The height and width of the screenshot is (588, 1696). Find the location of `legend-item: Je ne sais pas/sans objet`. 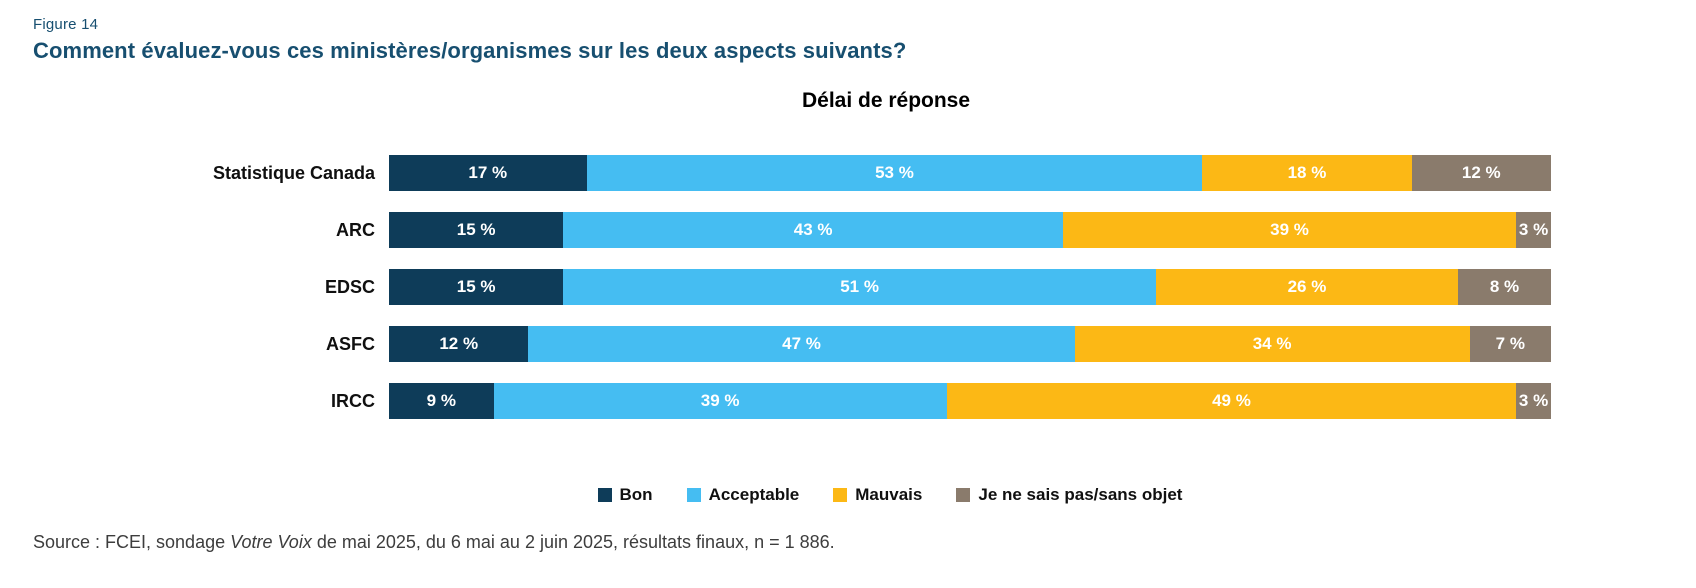

legend-item: Je ne sais pas/sans objet is located at coordinates (1069, 495).